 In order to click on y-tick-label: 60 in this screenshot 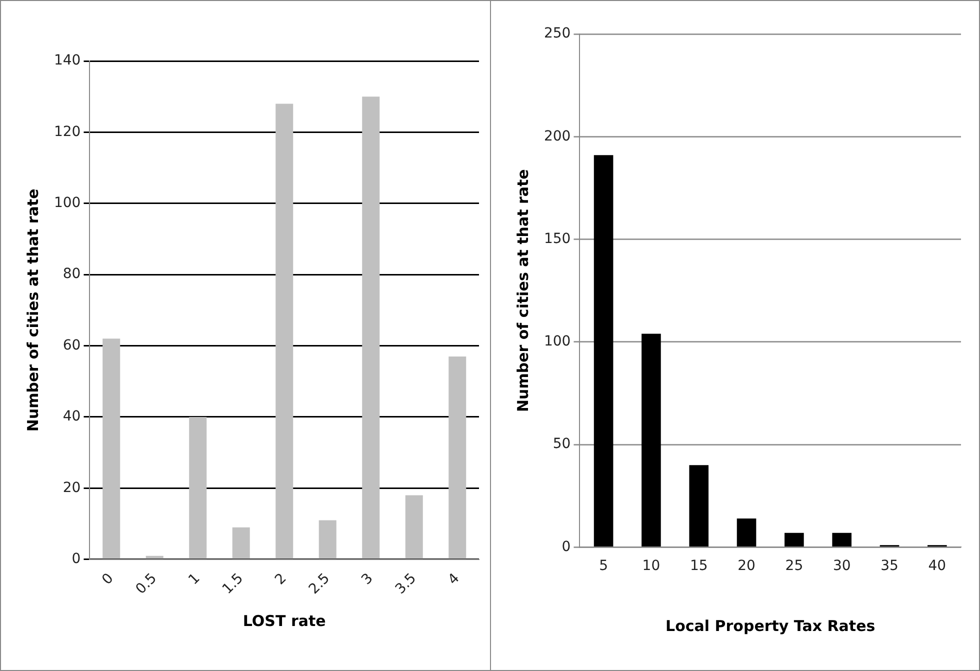, I will do `click(71, 345)`.